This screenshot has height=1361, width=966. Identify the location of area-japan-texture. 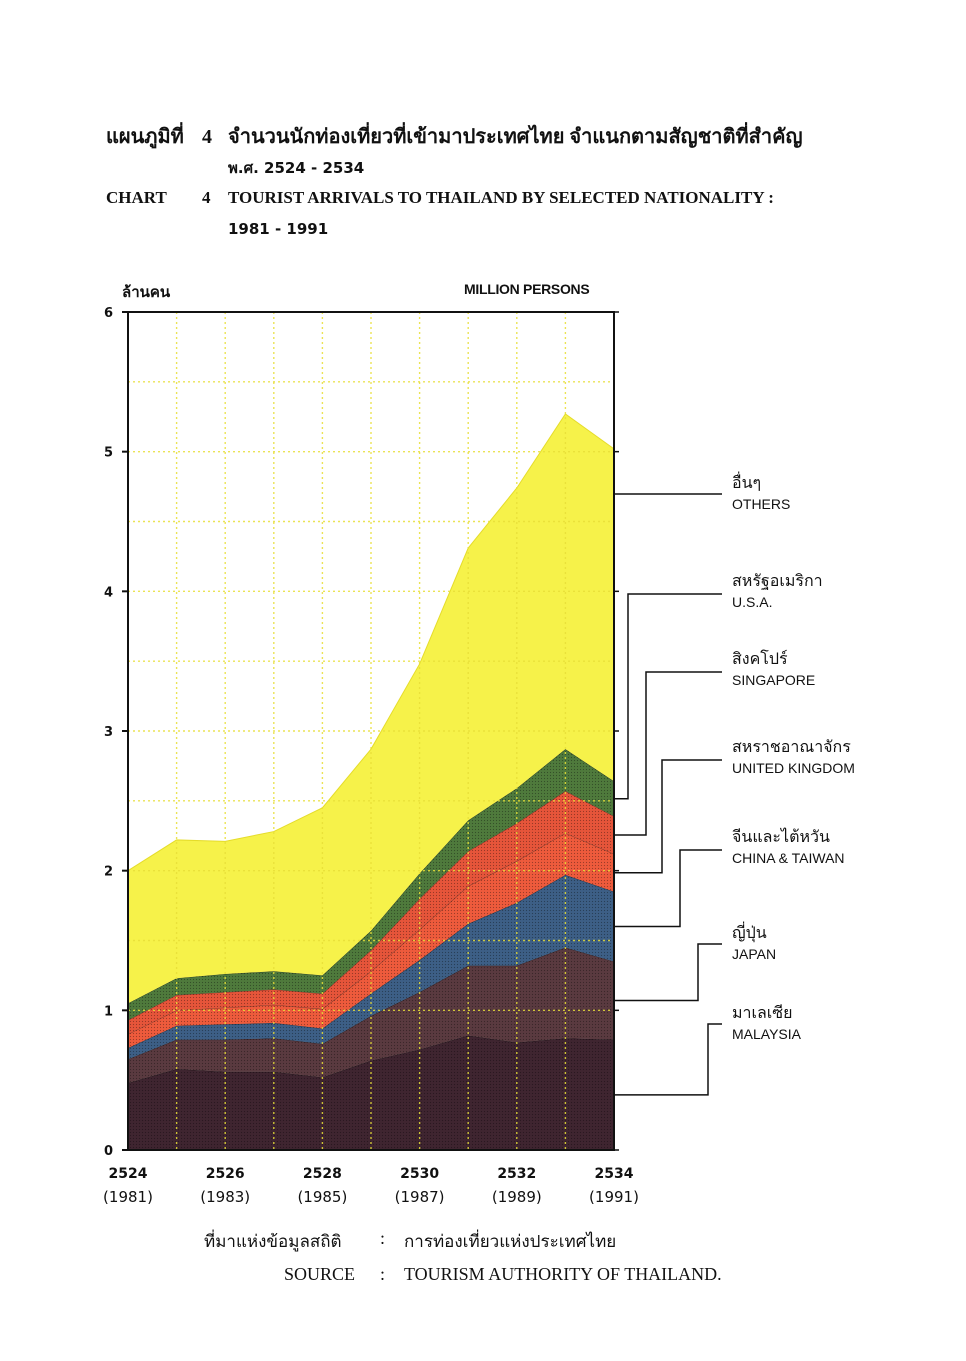
(371, 1015).